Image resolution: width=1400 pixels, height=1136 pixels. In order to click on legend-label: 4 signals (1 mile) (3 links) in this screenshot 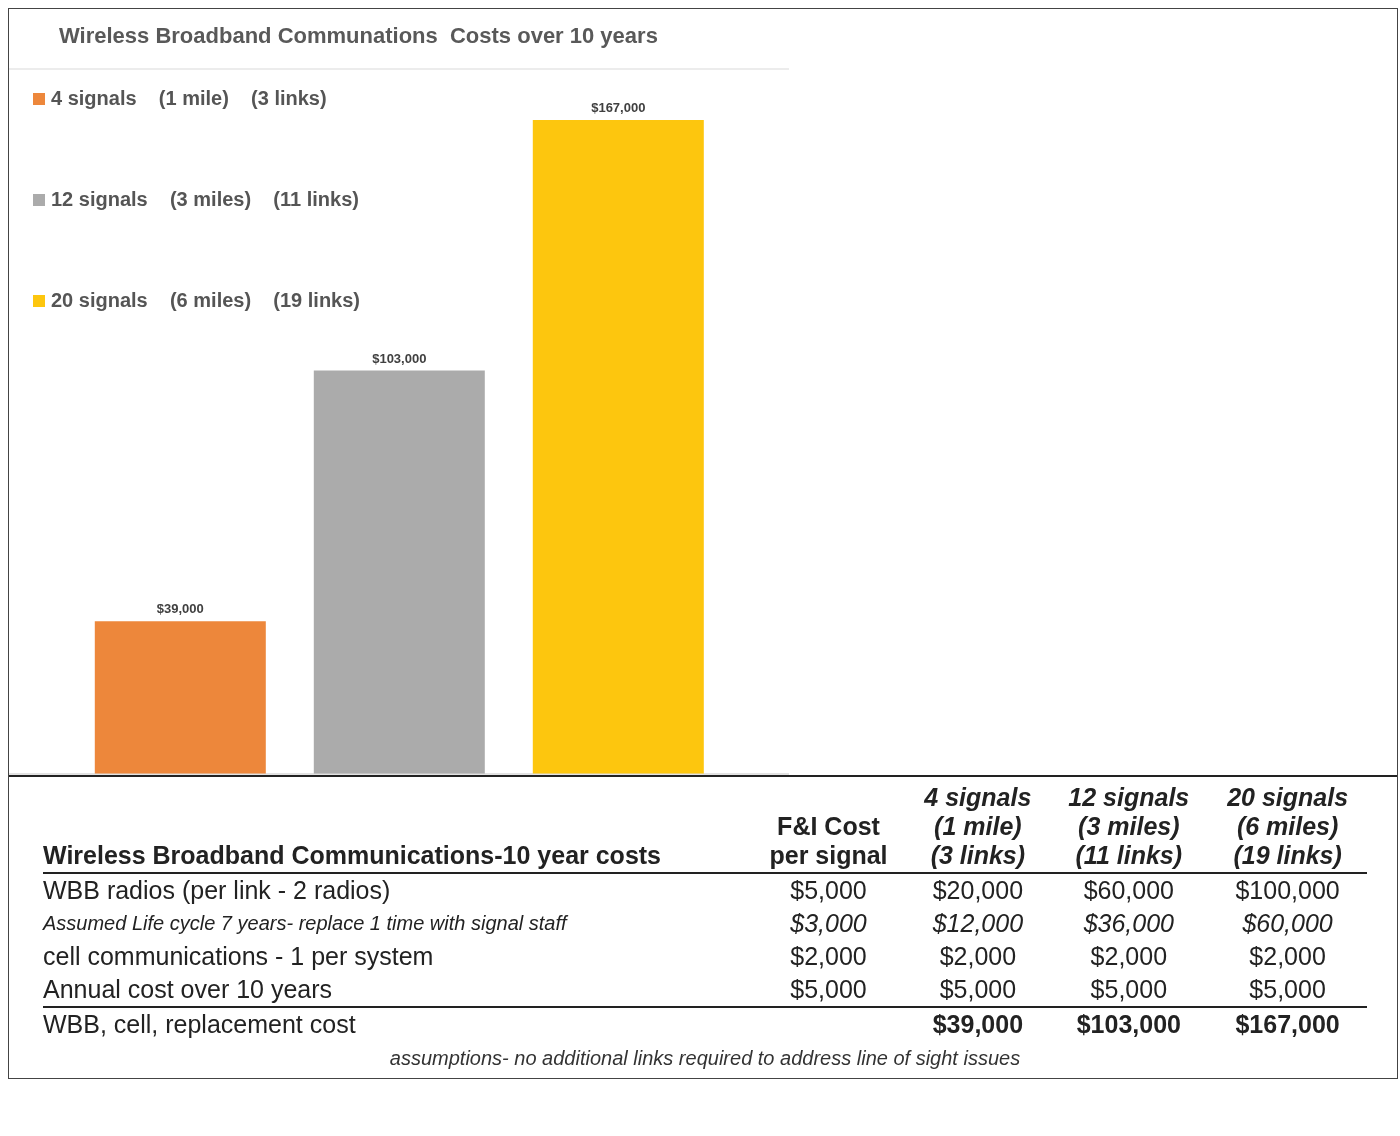, I will do `click(189, 98)`.